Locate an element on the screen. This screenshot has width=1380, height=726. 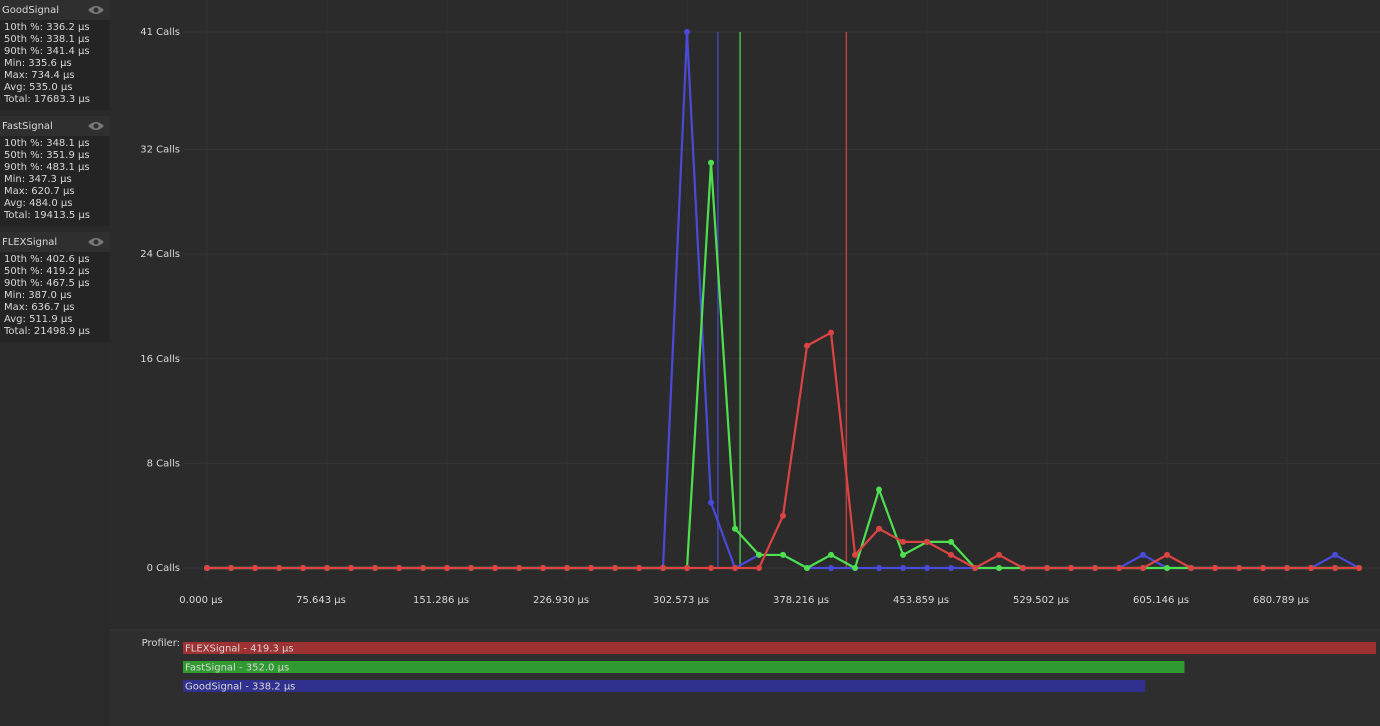
y-tick-label: 32 Calls is located at coordinates (160, 150).